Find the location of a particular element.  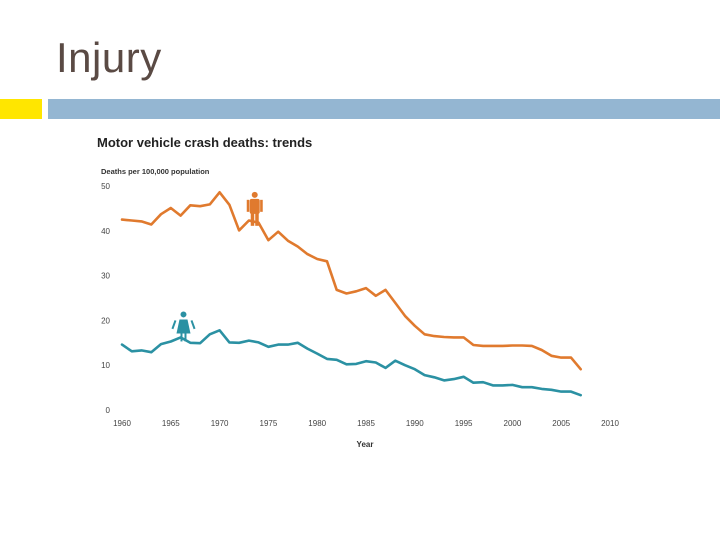

y-tick-label: 0 is located at coordinates (108, 410).